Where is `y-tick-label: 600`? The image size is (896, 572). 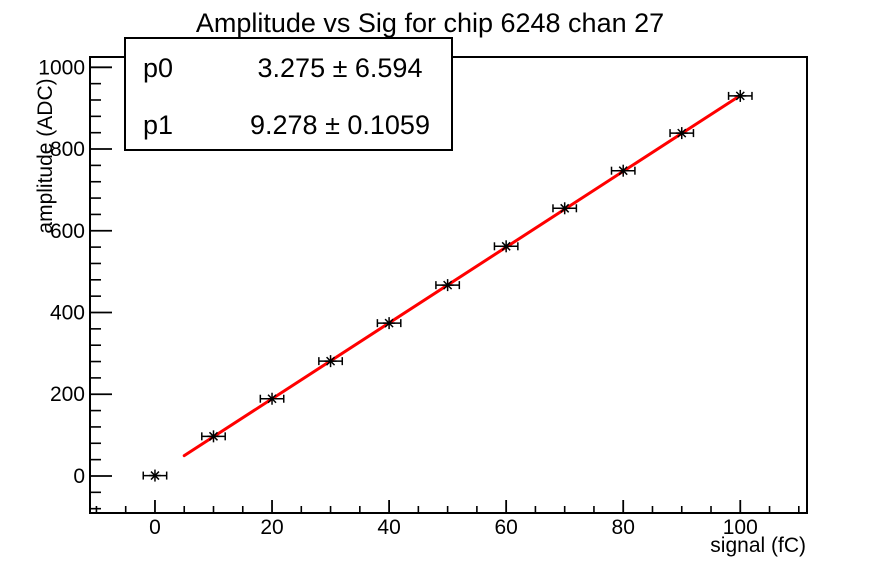 y-tick-label: 600 is located at coordinates (67, 231).